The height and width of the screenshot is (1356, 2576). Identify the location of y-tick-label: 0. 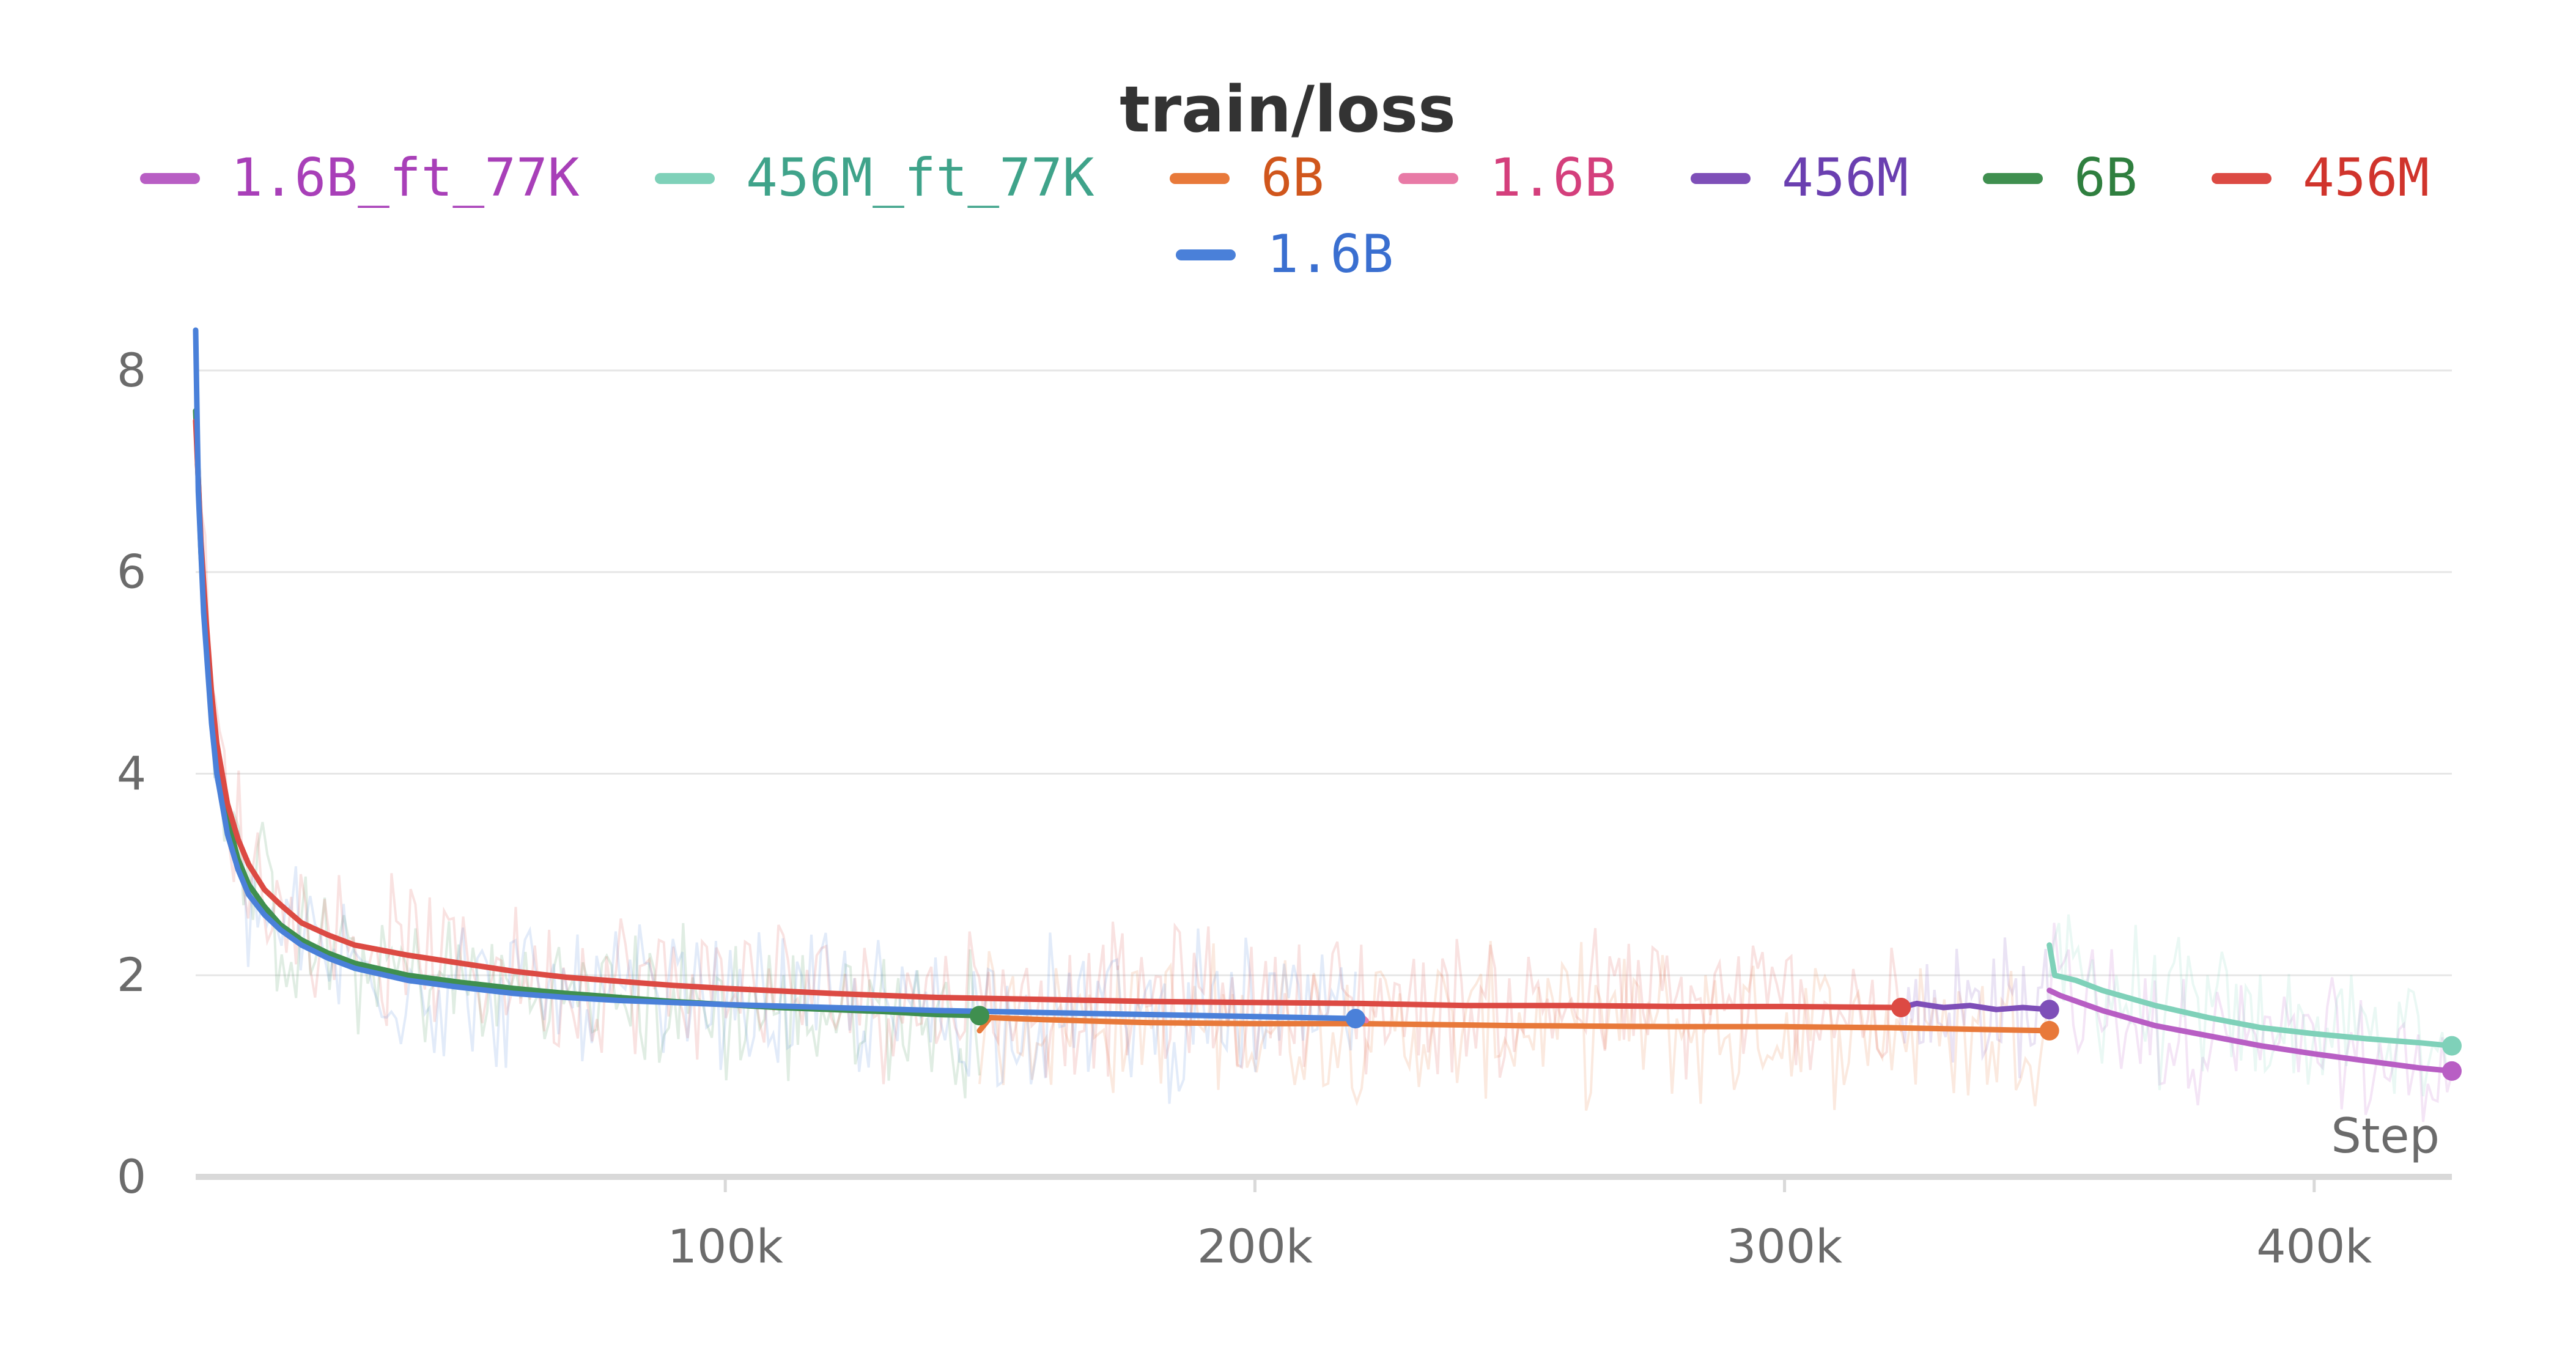
(131, 1176).